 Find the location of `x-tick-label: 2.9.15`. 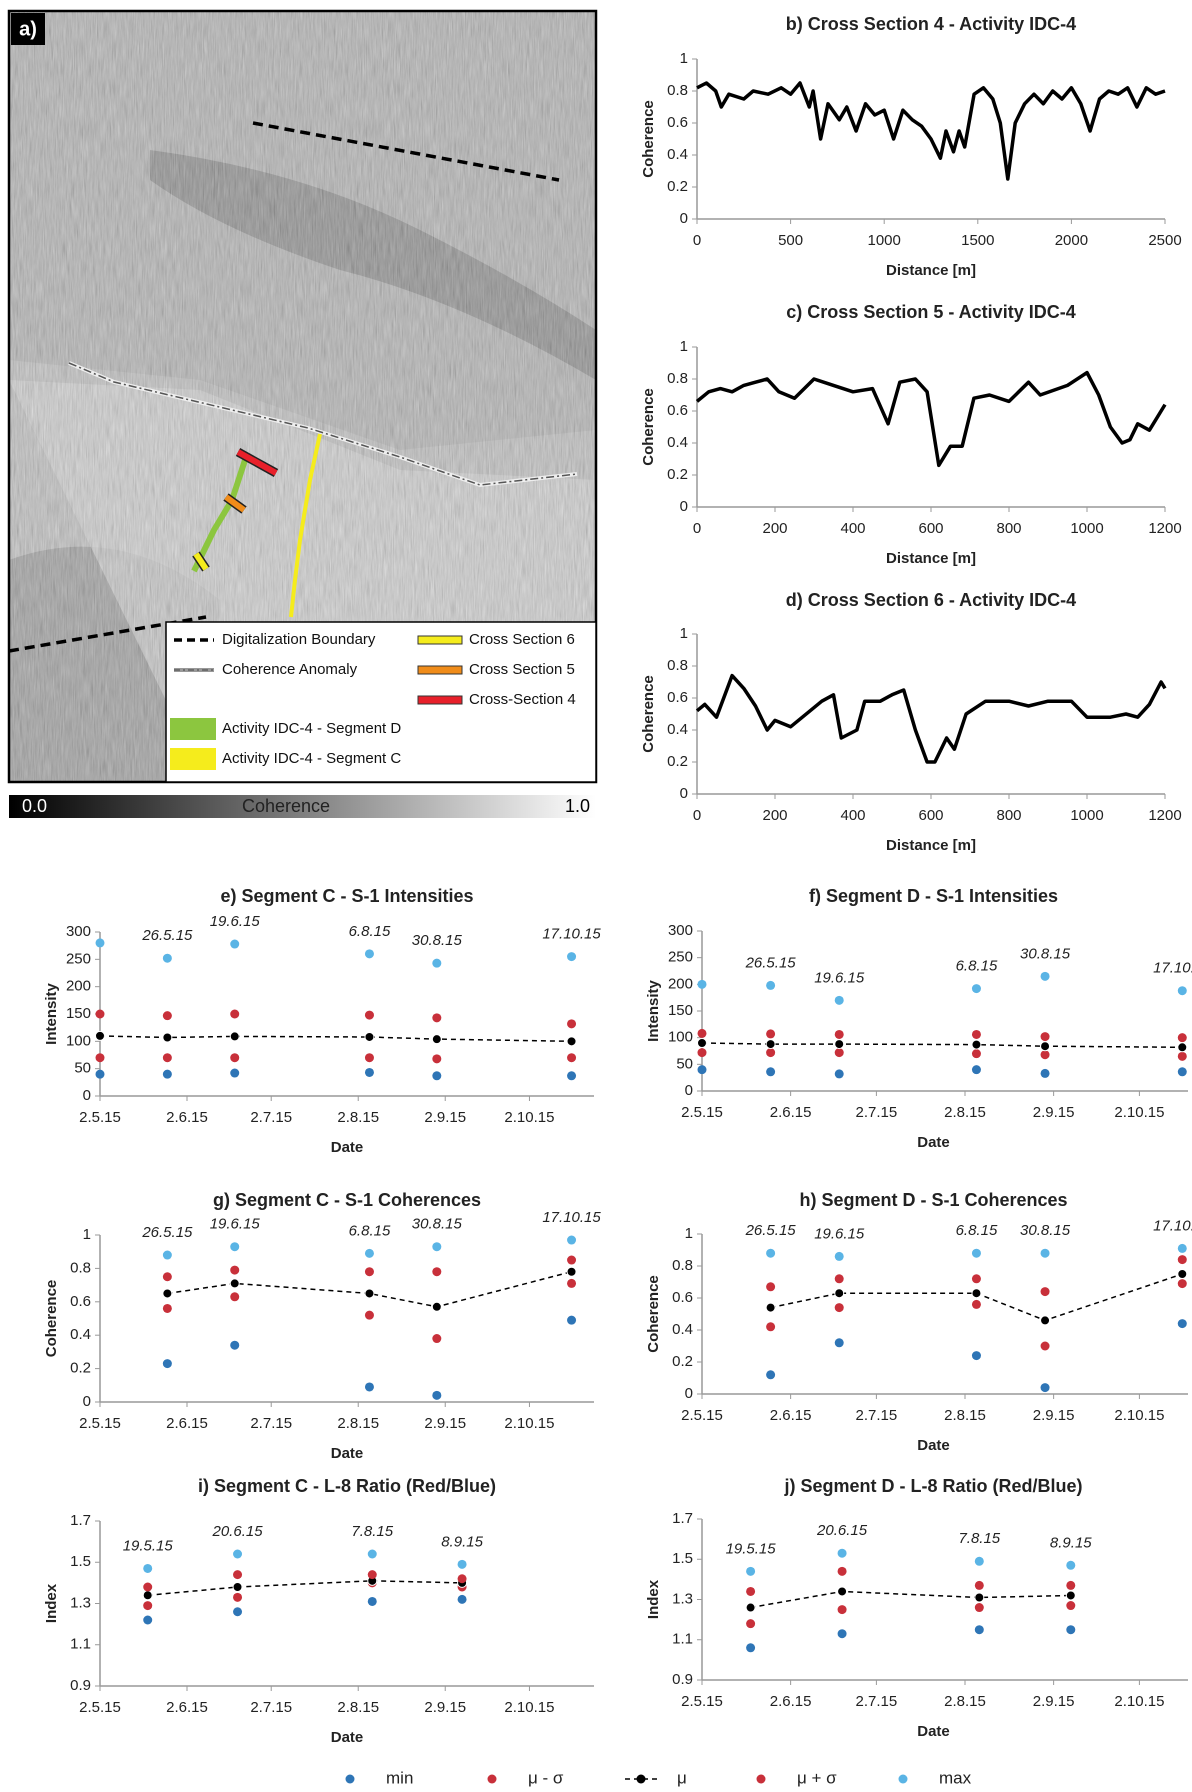

x-tick-label: 2.9.15 is located at coordinates (445, 1423).